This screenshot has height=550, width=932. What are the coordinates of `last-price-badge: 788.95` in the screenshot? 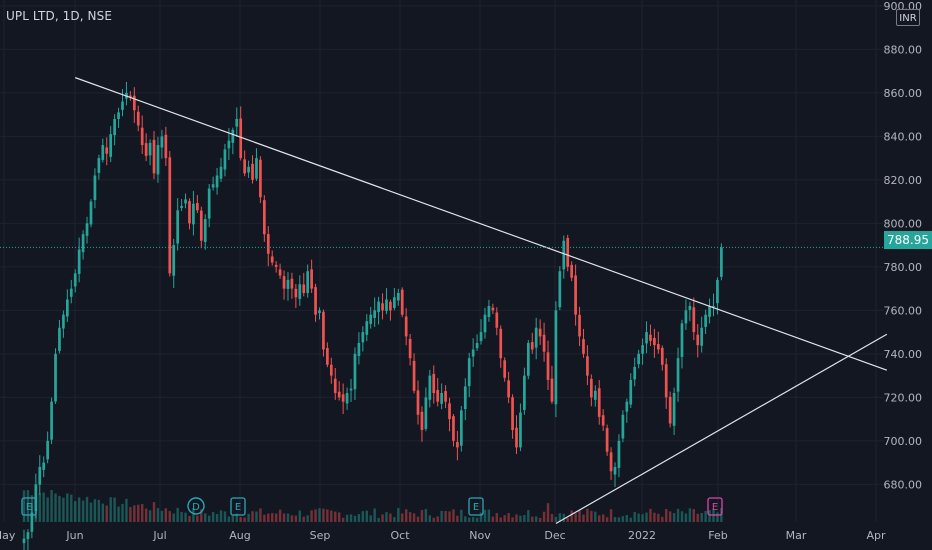 It's located at (908, 240).